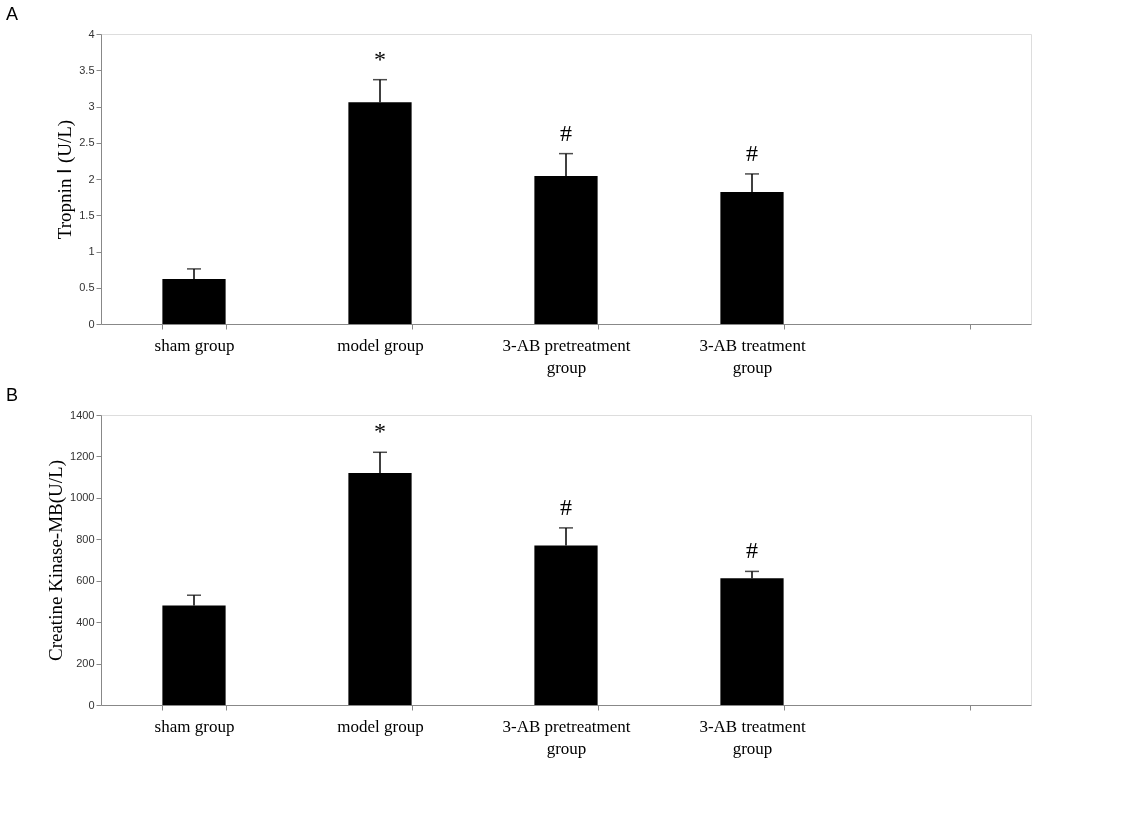 The width and height of the screenshot is (1145, 832). Describe the element at coordinates (56, 560) in the screenshot. I see `y-axis-title: Creatine Kinase-MB(U/L)` at that location.